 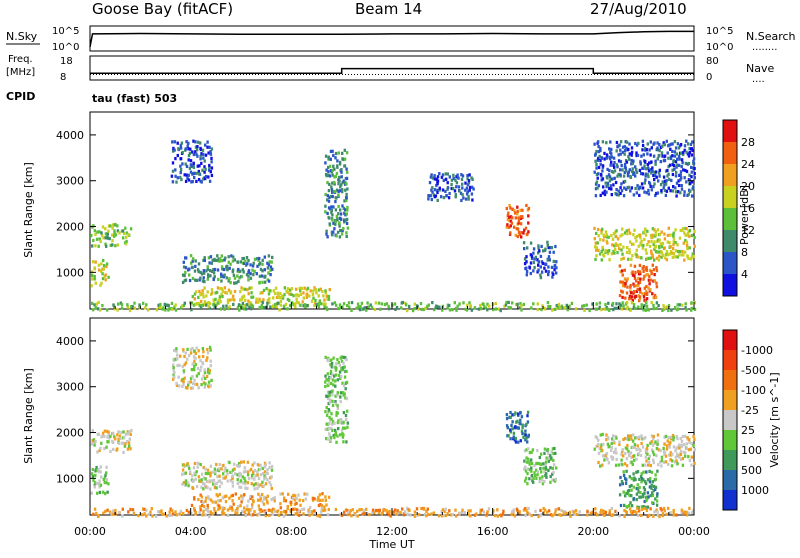 I want to click on freq-left-label-1: Freq., so click(x=20, y=59).